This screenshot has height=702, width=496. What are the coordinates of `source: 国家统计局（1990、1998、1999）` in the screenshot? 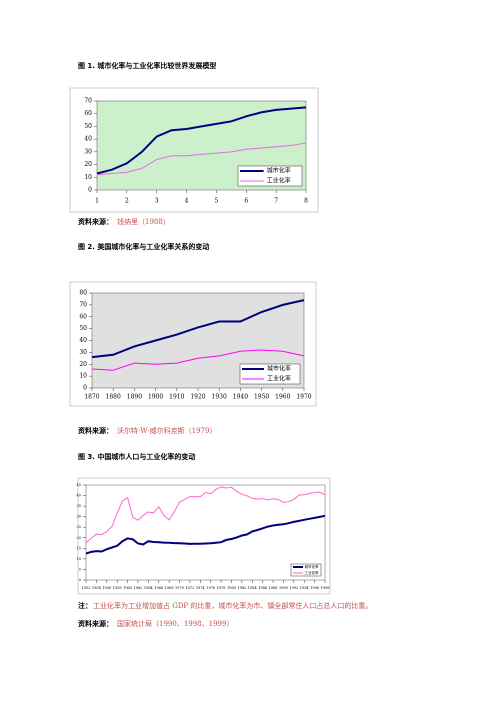 It's located at (175, 623).